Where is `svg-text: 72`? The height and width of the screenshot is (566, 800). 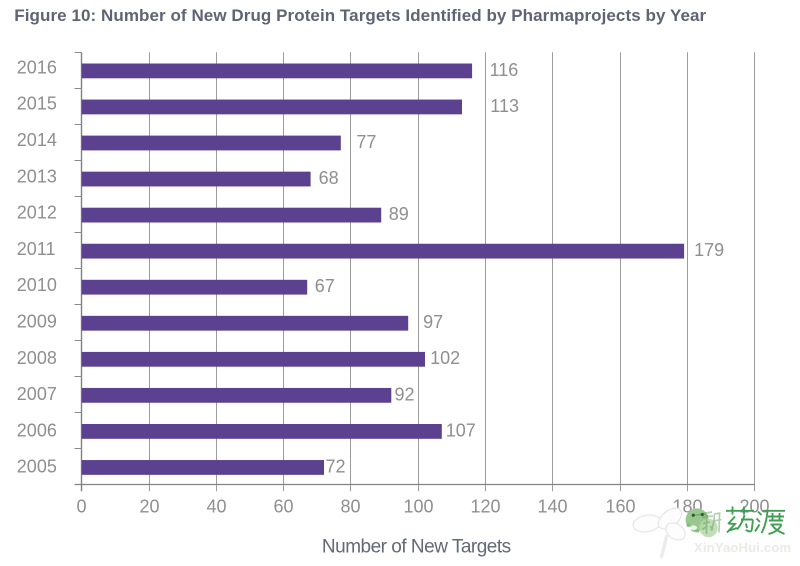 svg-text: 72 is located at coordinates (336, 466).